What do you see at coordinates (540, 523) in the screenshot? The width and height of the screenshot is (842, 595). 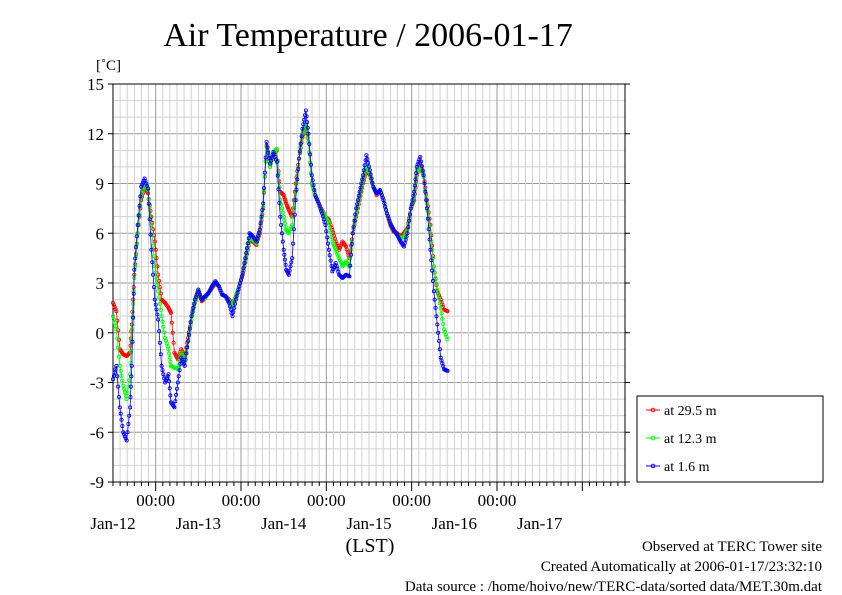 I see `x-date-label: Jan-17` at bounding box center [540, 523].